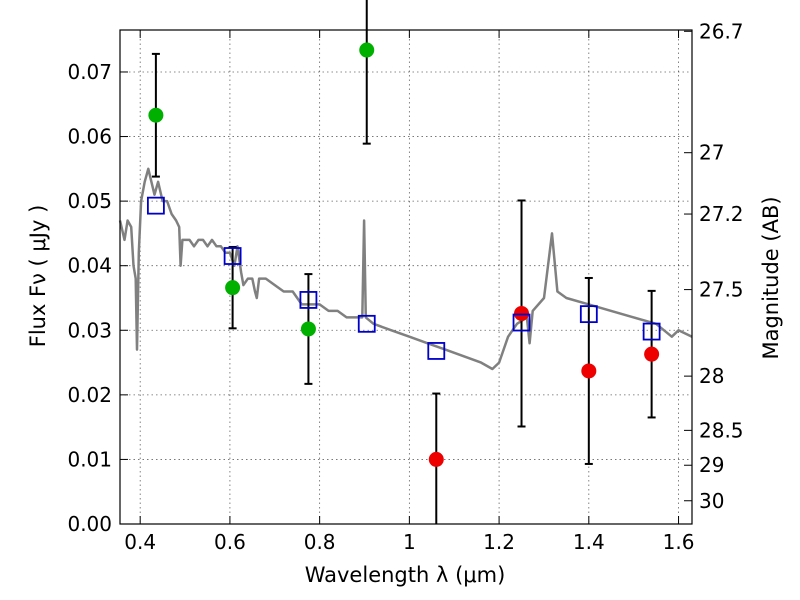 The image size is (800, 600). What do you see at coordinates (409, 542) in the screenshot?
I see `x-tick-label: 1` at bounding box center [409, 542].